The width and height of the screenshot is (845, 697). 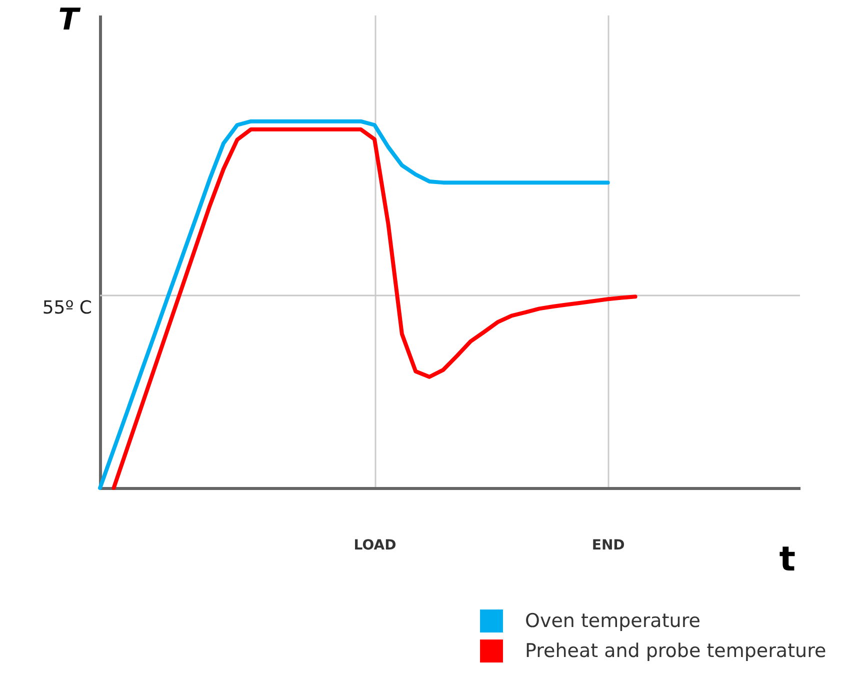 What do you see at coordinates (608, 546) in the screenshot?
I see `x-tick-label: END` at bounding box center [608, 546].